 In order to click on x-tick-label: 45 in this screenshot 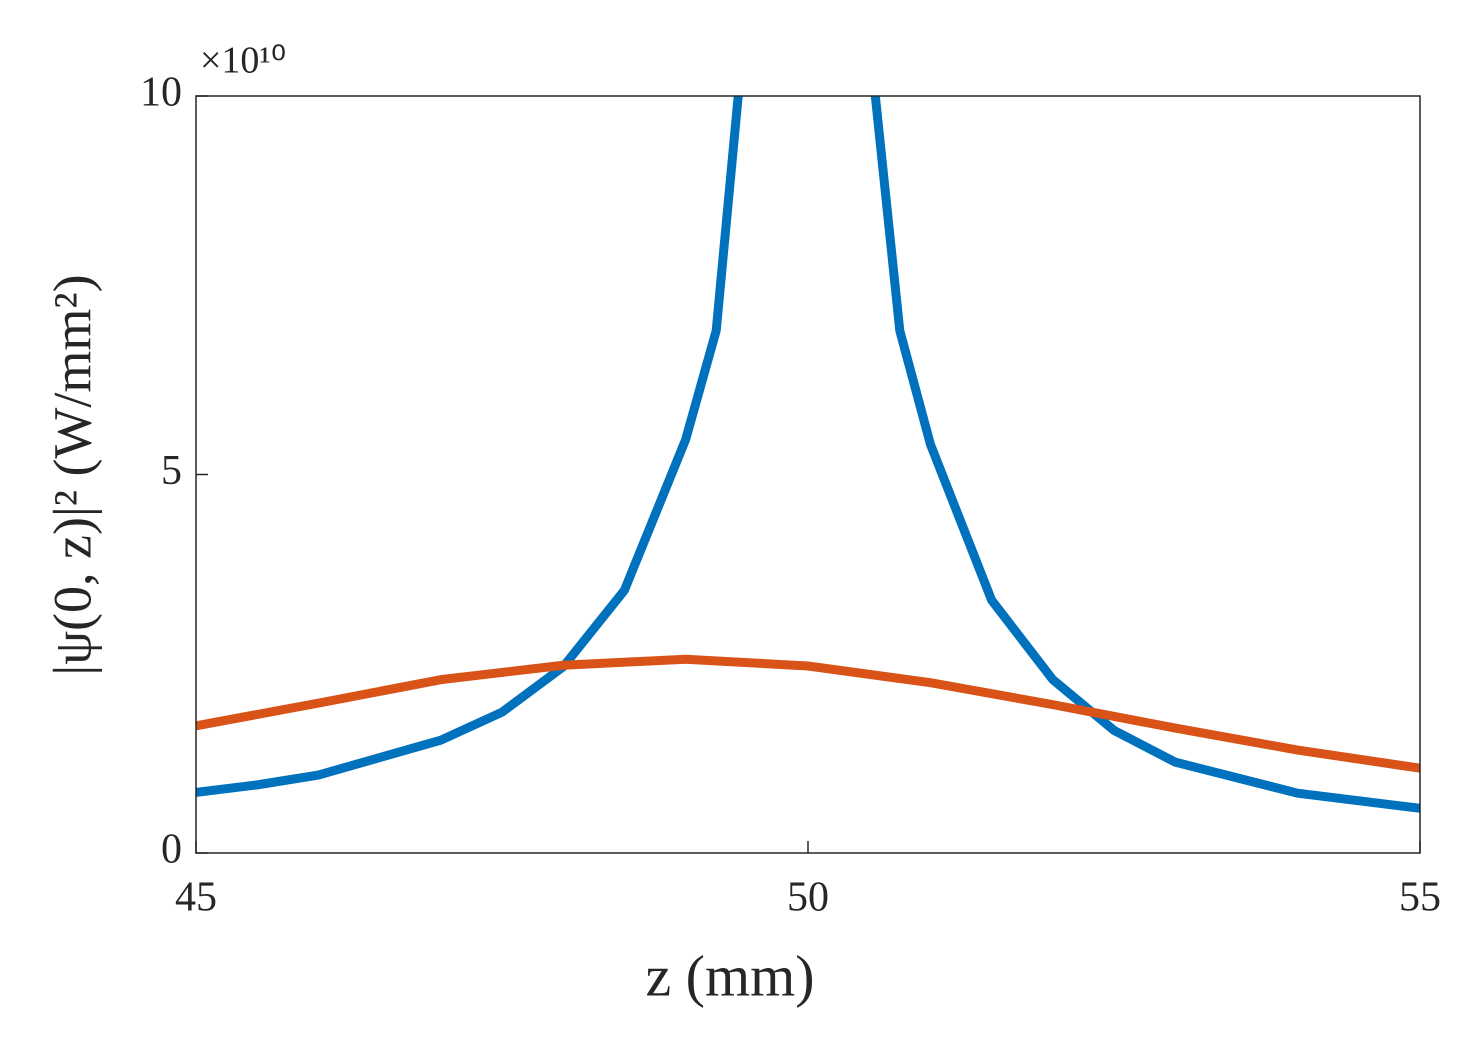, I will do `click(196, 898)`.